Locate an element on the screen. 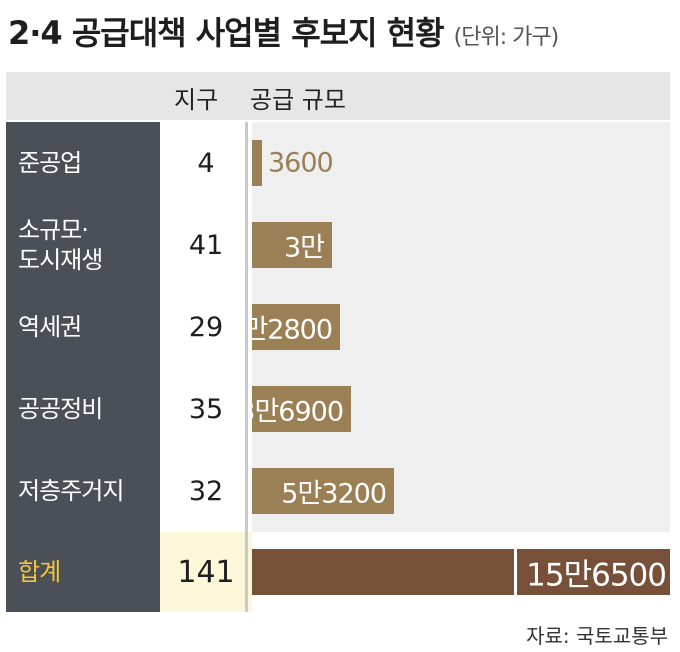 The image size is (680, 652). district-count: 41 is located at coordinates (206, 245).